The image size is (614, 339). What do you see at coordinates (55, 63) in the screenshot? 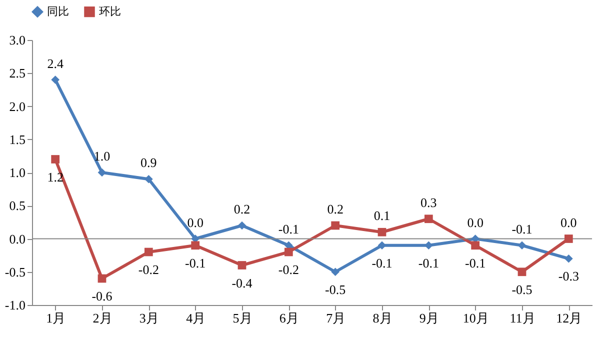
I see `data-label: 2.4` at bounding box center [55, 63].